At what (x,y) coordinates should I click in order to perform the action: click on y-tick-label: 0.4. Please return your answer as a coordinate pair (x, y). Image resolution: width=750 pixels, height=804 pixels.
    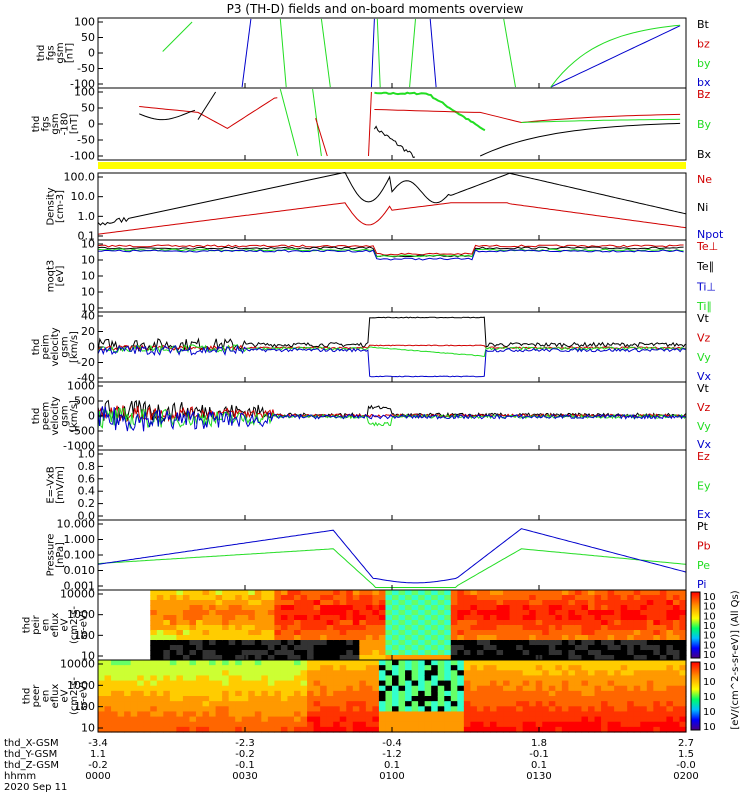
    Looking at the image, I should click on (87, 491).